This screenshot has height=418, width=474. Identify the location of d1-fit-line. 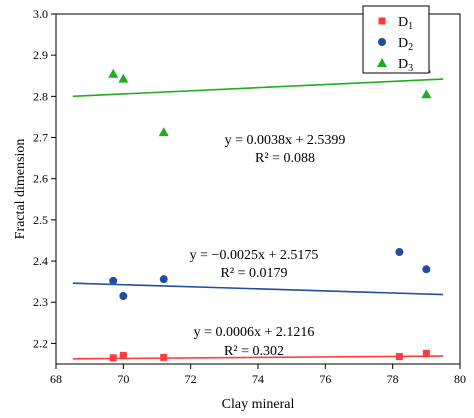
(258, 357).